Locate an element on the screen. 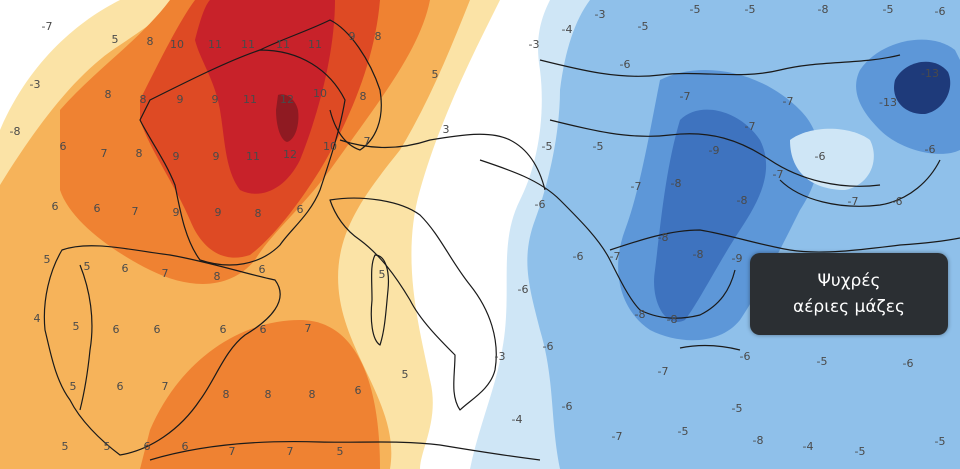  greece-turkey-coast is located at coordinates (784, 241).